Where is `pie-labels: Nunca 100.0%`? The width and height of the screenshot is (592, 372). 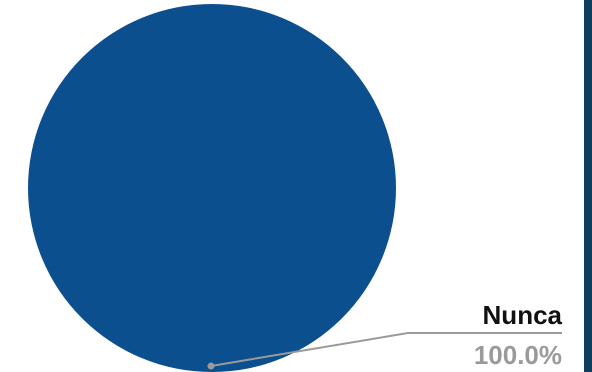 pie-labels: Nunca 100.0% is located at coordinates (385, 335).